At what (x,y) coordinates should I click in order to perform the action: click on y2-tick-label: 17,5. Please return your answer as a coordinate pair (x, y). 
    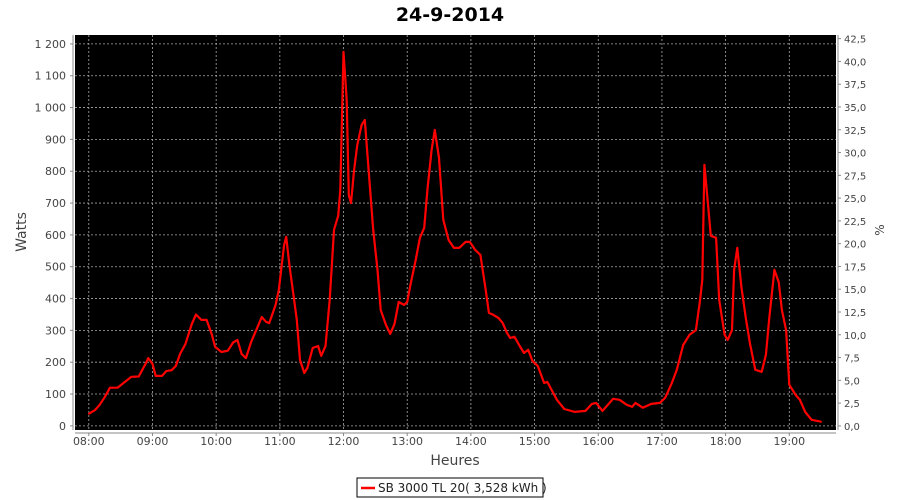
    Looking at the image, I should click on (855, 267).